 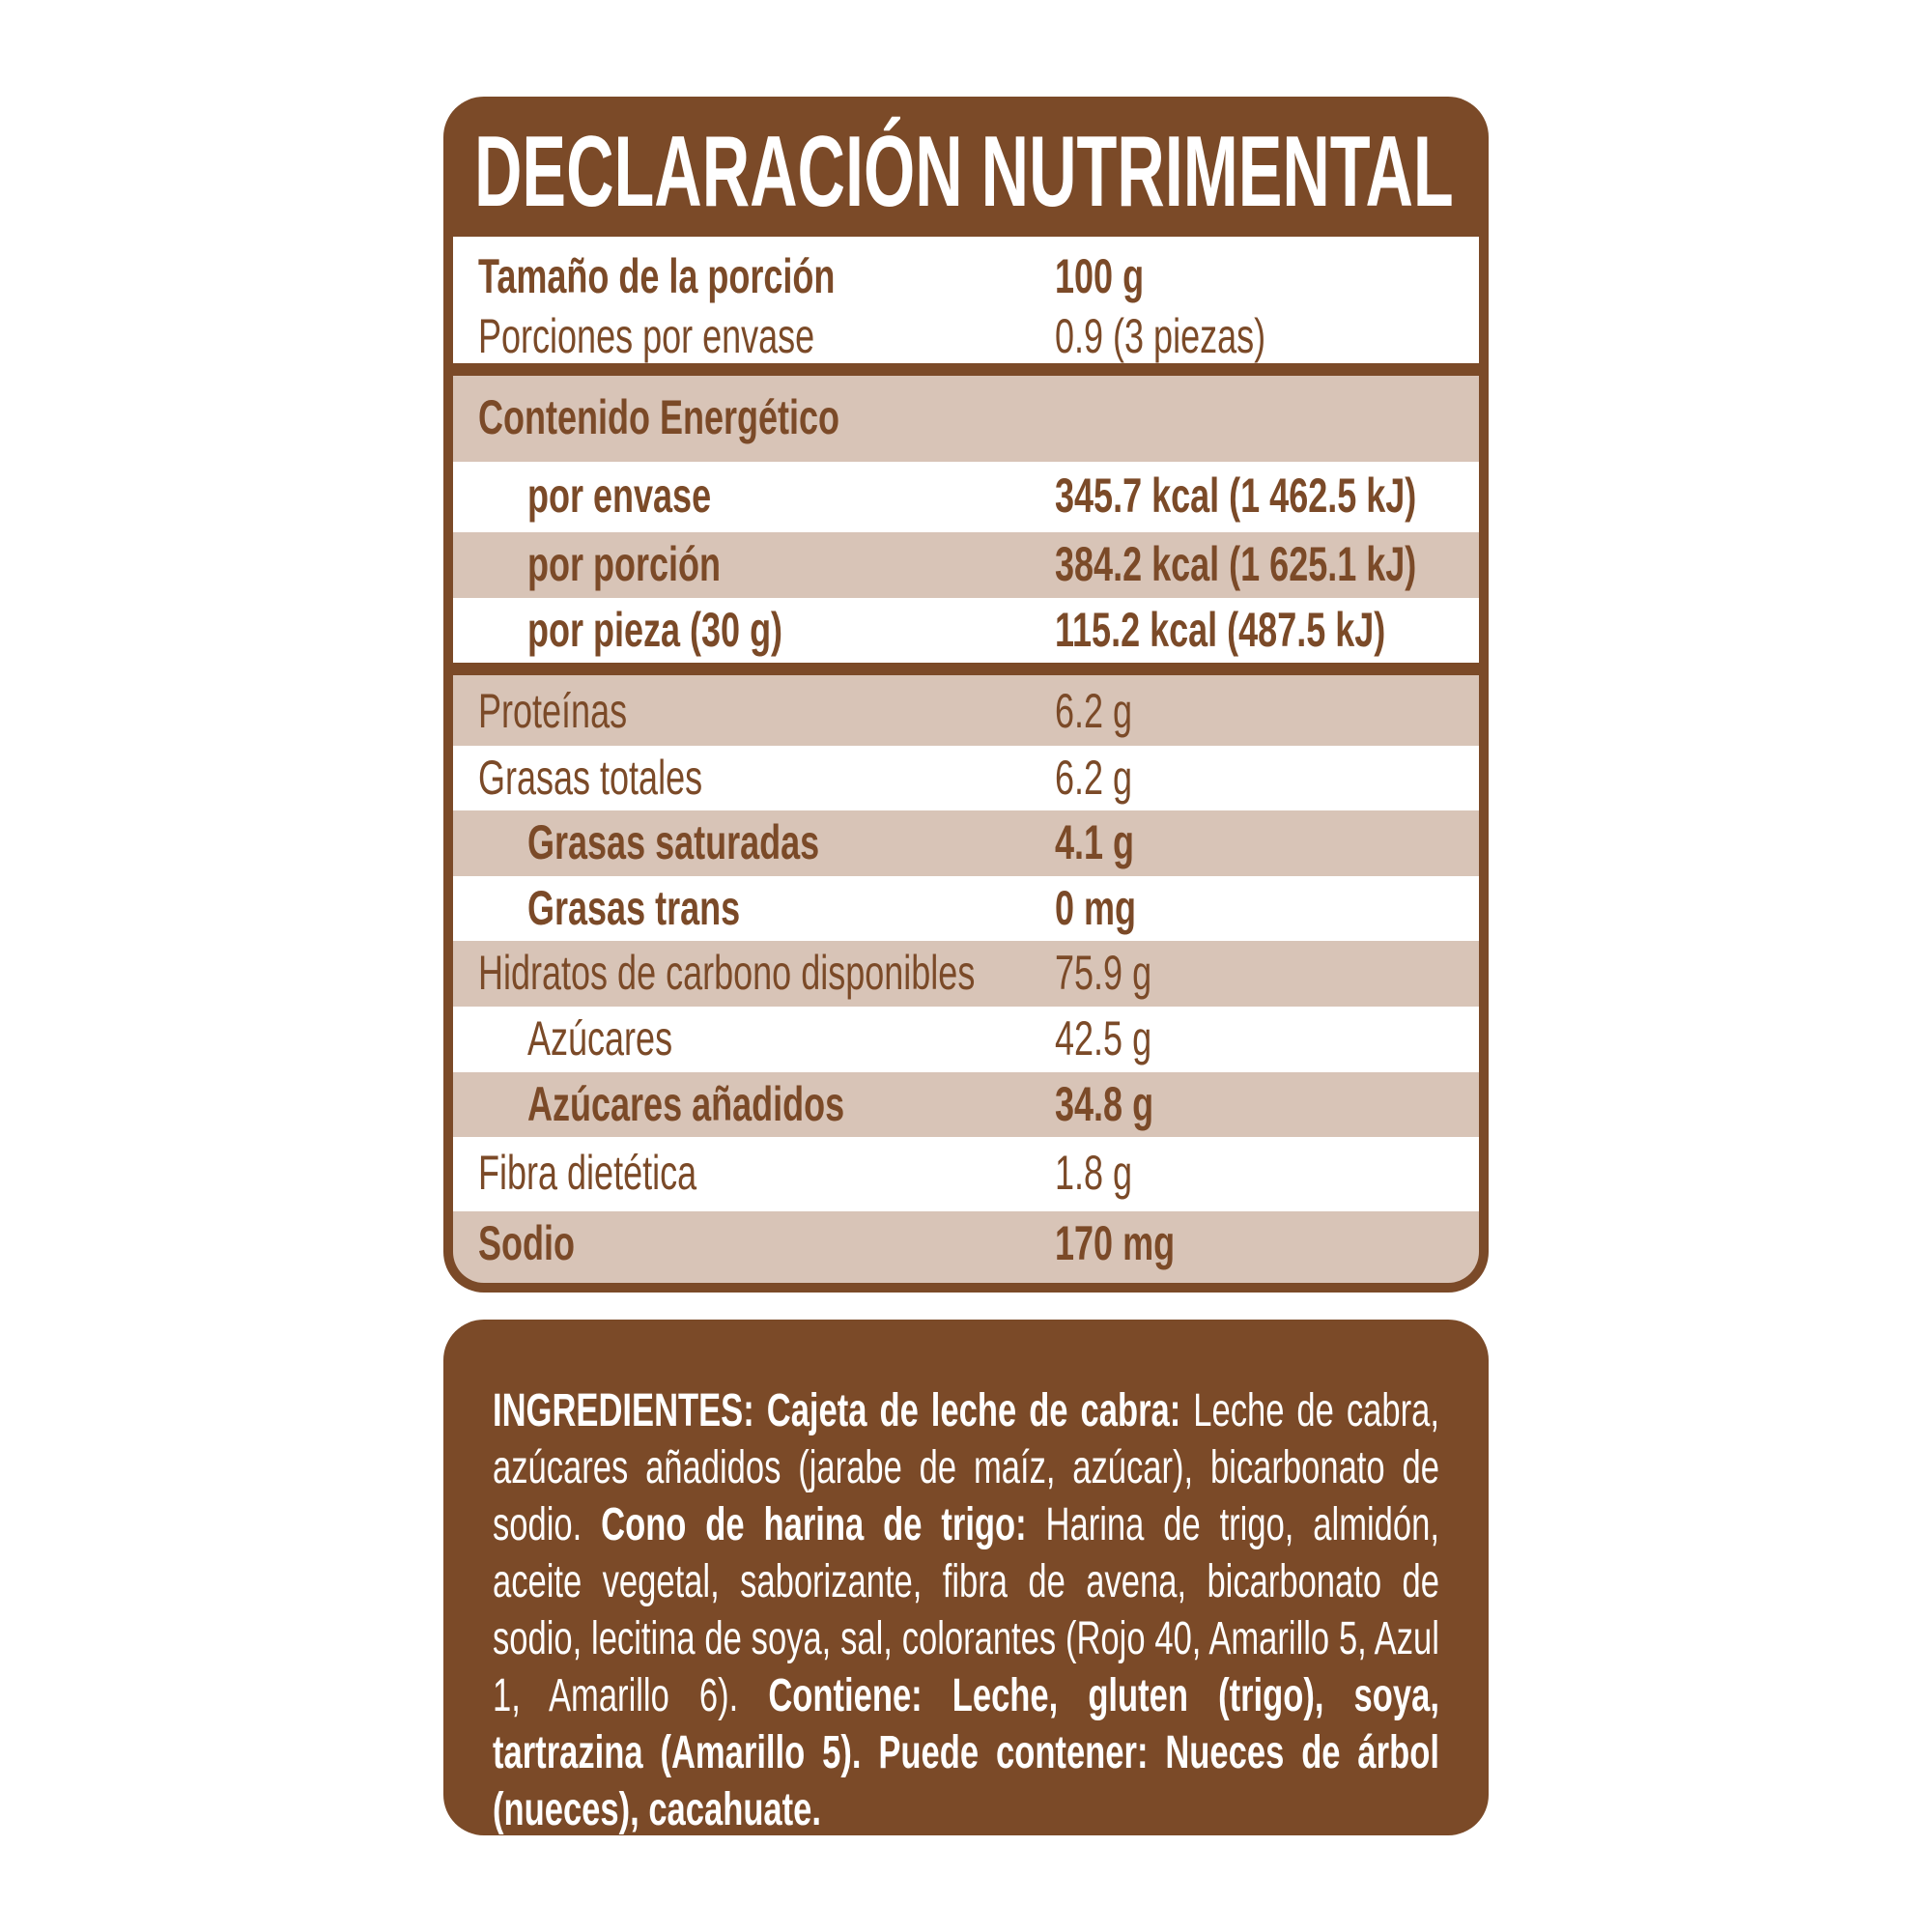 What do you see at coordinates (1094, 1173) in the screenshot?
I see `nutrient-value: 1.8 g` at bounding box center [1094, 1173].